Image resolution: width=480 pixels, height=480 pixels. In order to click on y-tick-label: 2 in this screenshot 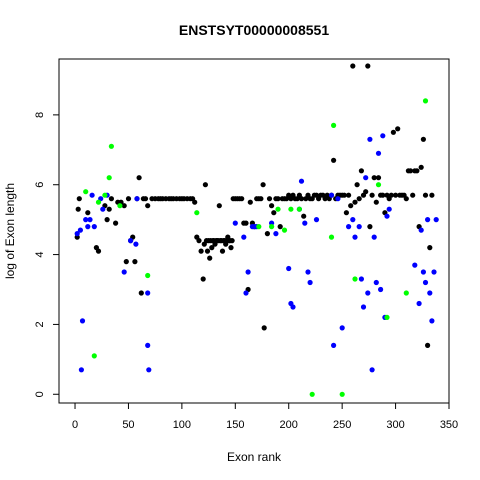, I will do `click(40, 324)`.